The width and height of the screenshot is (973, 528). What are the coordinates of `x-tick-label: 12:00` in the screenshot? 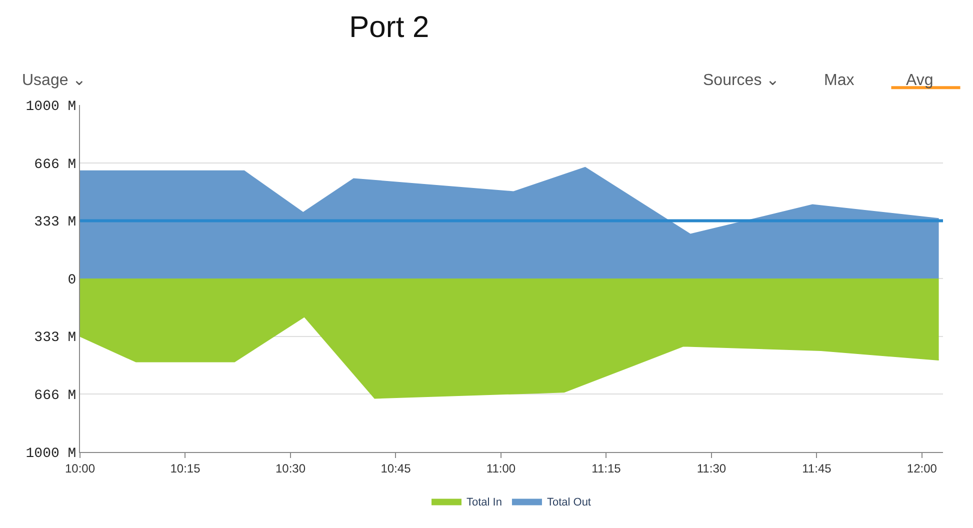 It's located at (922, 468).